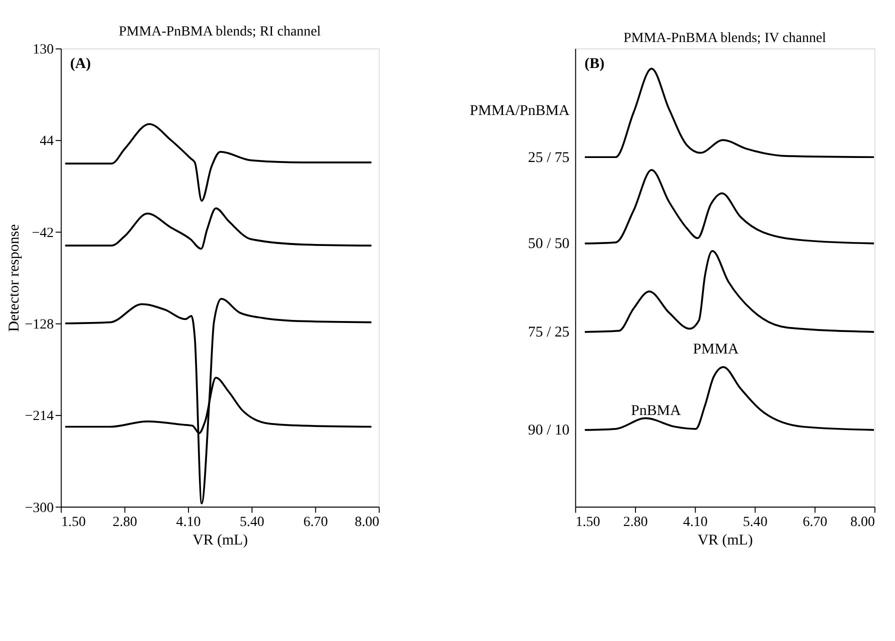 This screenshot has height=641, width=895. Describe the element at coordinates (43, 50) in the screenshot. I see `y-tick-label: 130` at that location.